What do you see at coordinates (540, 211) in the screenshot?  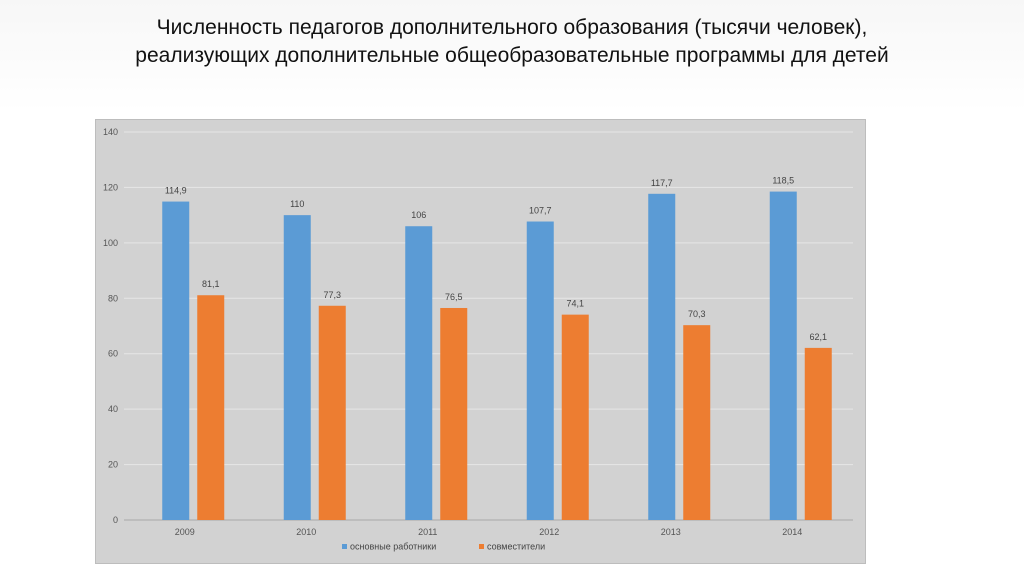 I see `data-label: 107,7` at bounding box center [540, 211].